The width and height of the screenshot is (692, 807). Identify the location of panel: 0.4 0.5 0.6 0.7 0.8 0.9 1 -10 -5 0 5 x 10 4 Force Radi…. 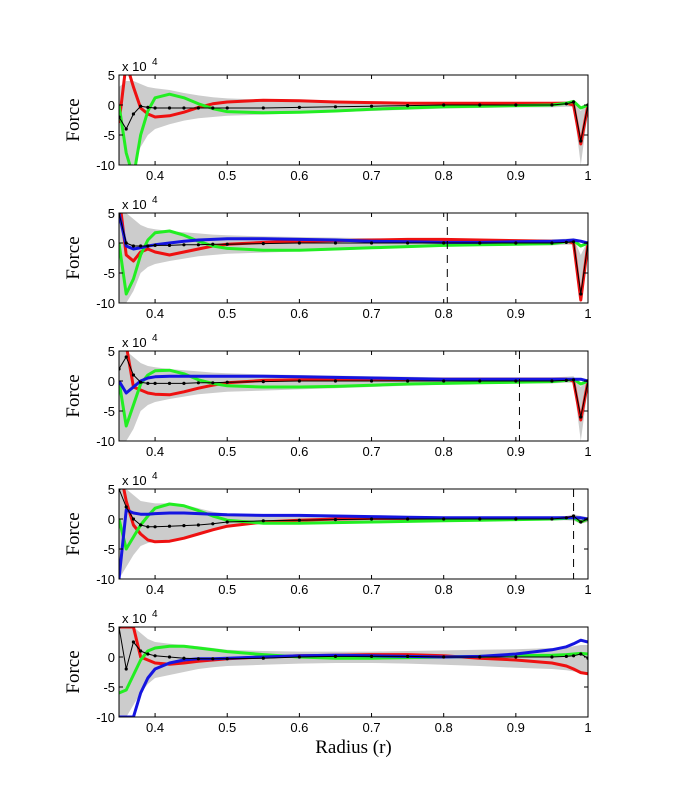
(327, 683).